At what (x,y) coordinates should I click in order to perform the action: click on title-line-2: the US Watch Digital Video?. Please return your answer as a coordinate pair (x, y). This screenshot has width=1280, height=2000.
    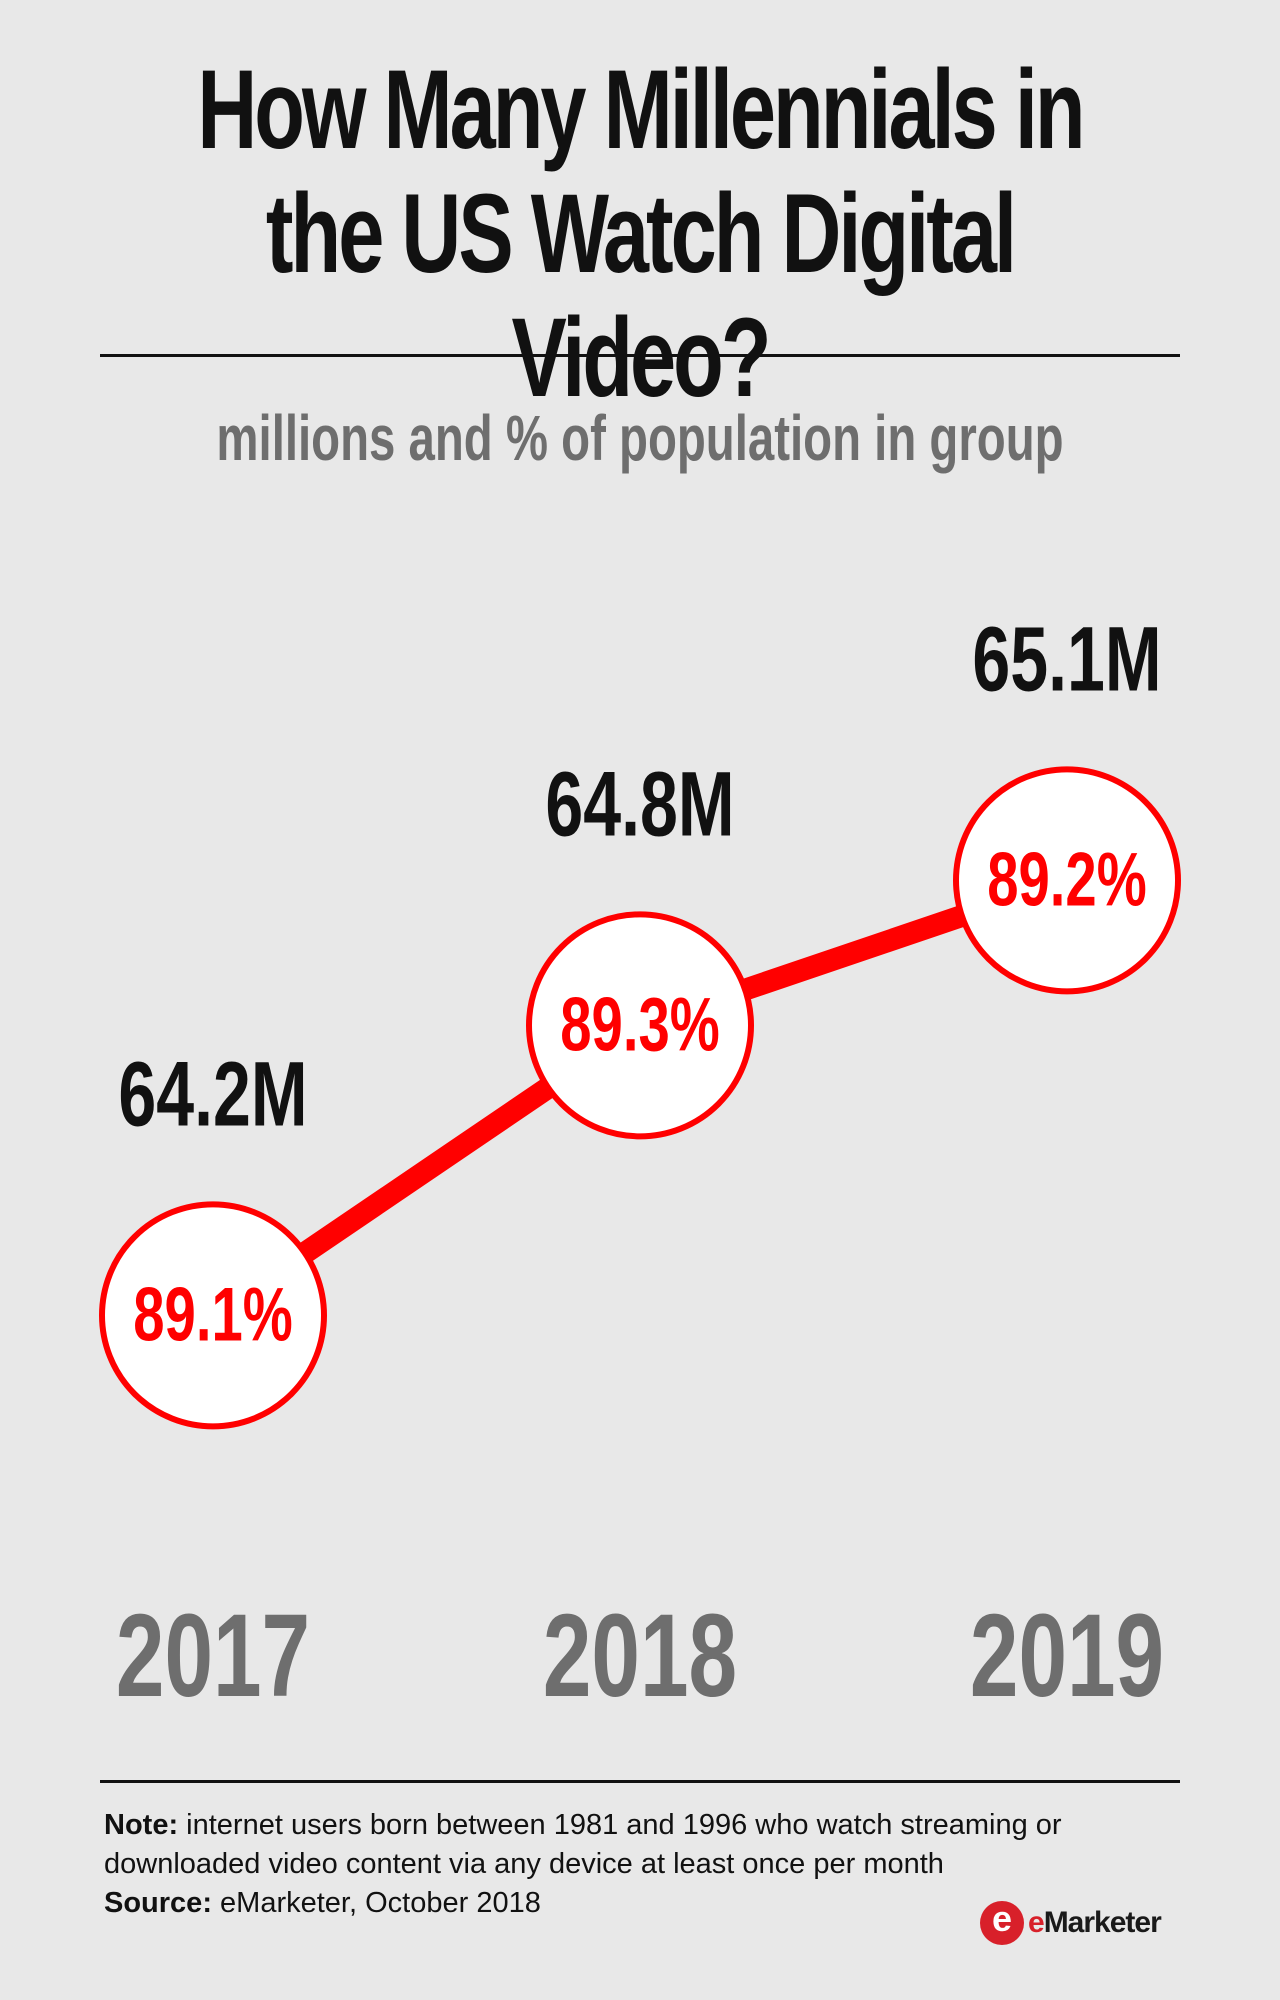
    Looking at the image, I should click on (641, 295).